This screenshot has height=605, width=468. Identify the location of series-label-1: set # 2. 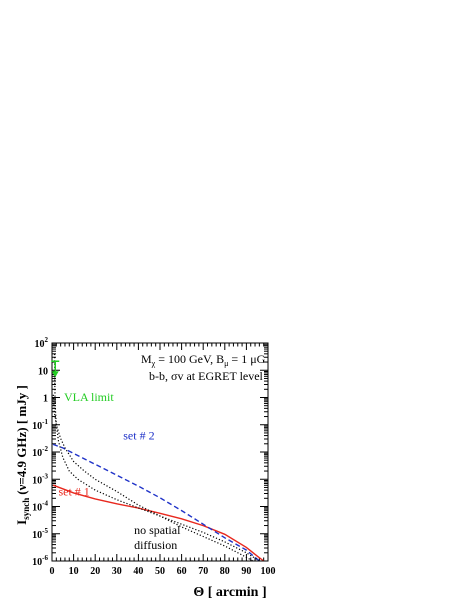
(138, 436).